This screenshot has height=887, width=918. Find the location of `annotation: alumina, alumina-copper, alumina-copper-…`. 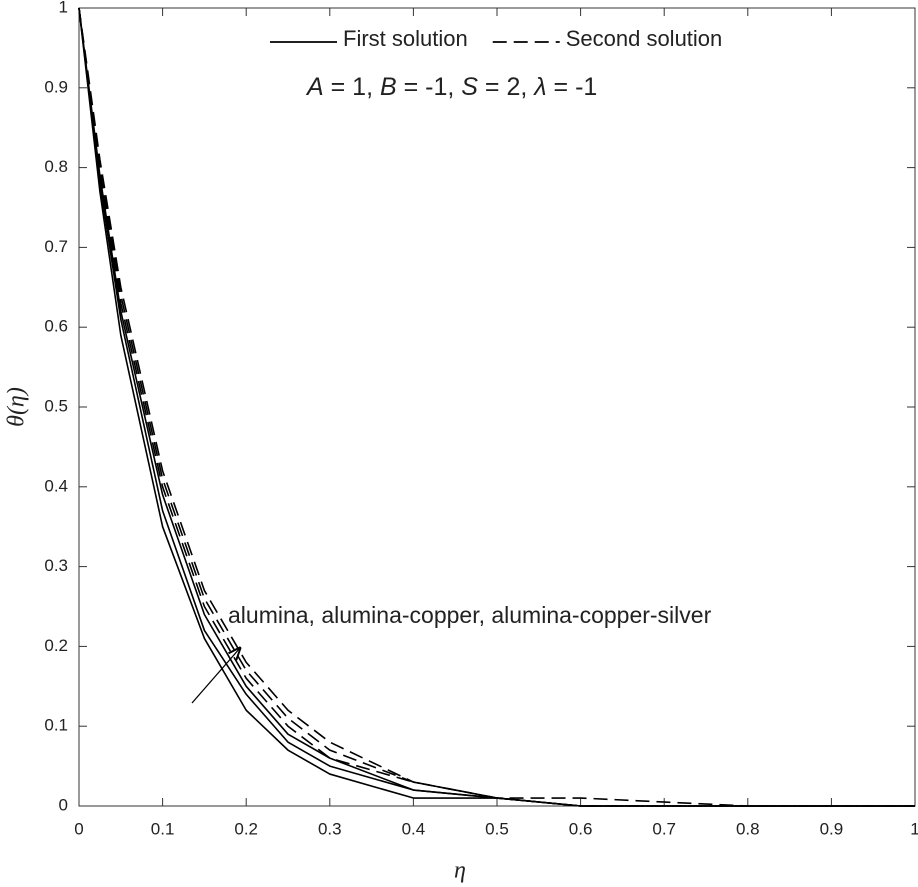

annotation: alumina, alumina-copper, alumina-copper-… is located at coordinates (470, 615).